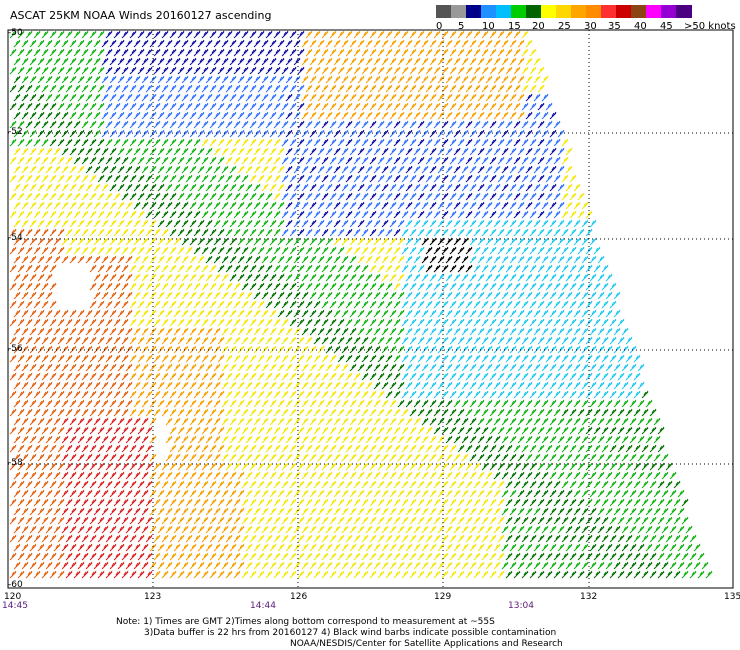  Describe the element at coordinates (443, 597) in the screenshot. I see `lon-label-129: 129` at that location.